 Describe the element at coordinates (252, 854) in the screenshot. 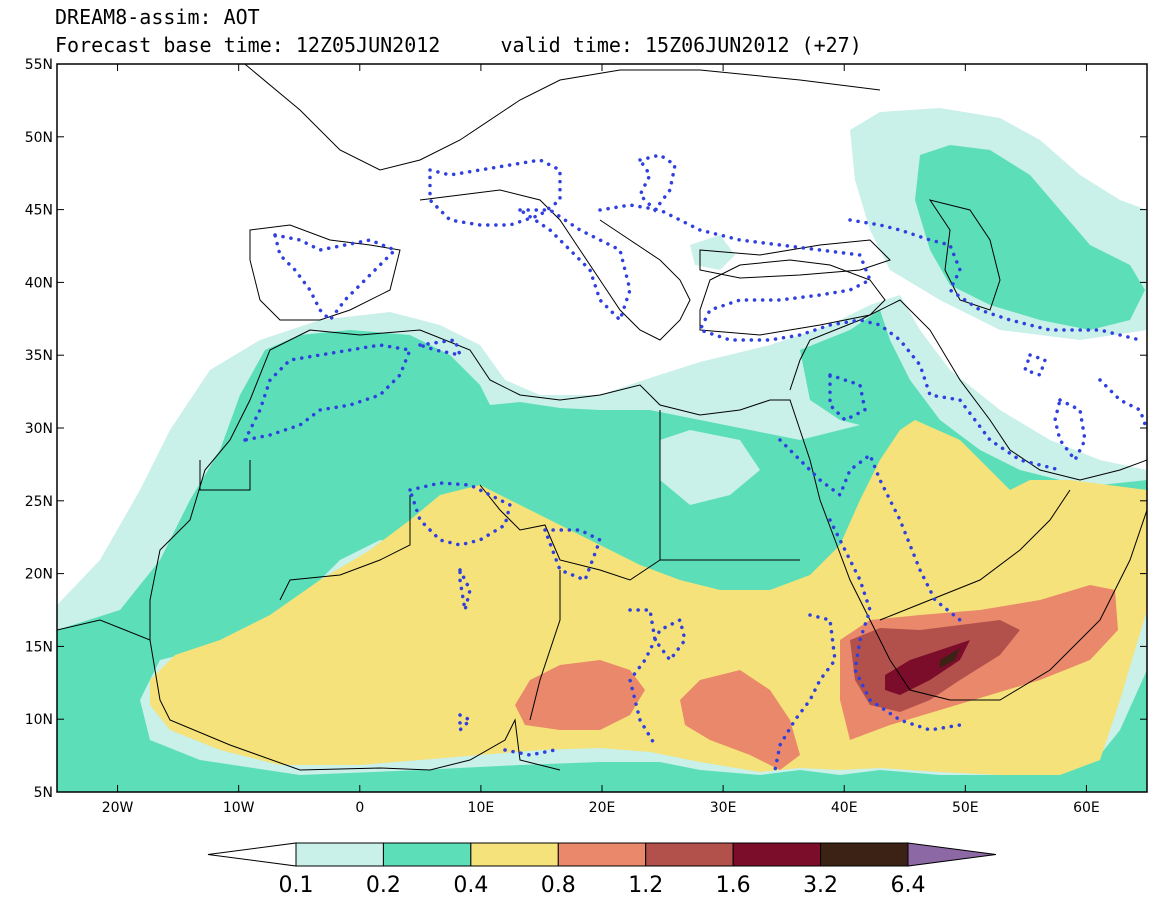

I see `colorbar-low-extend` at that location.